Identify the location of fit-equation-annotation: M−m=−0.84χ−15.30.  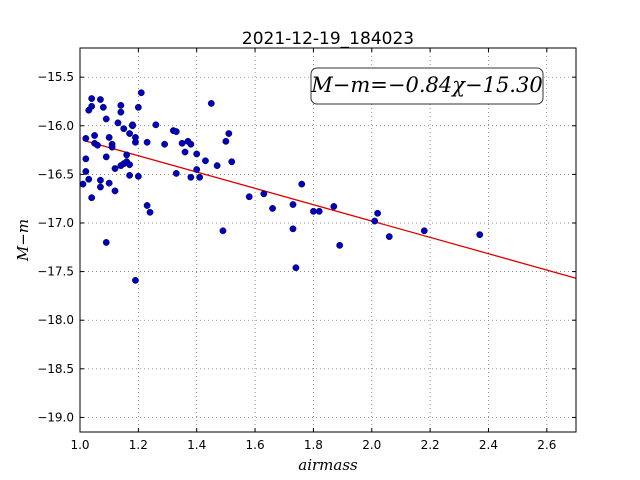
(426, 85).